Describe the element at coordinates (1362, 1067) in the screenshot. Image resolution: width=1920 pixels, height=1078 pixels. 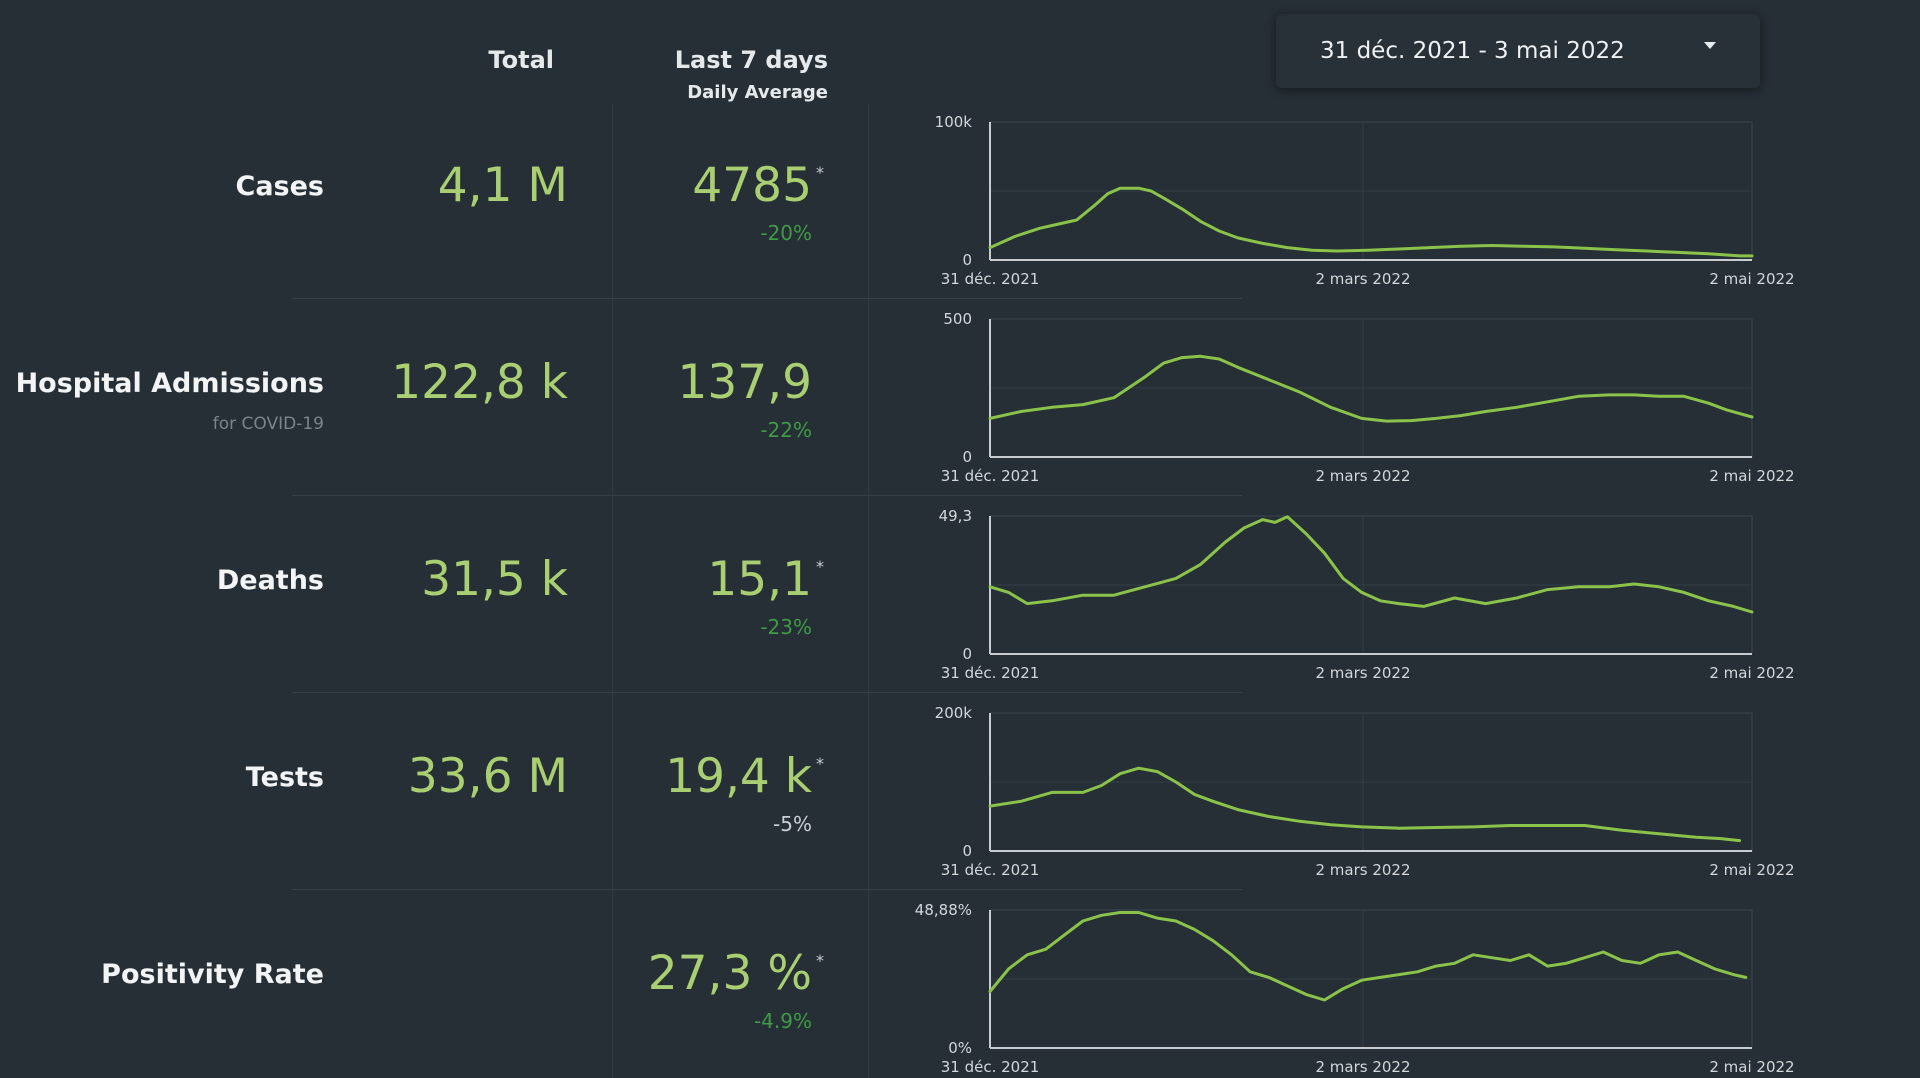
I see `positivity-rate-chart-x-tick-1: 2 mars 2022` at that location.